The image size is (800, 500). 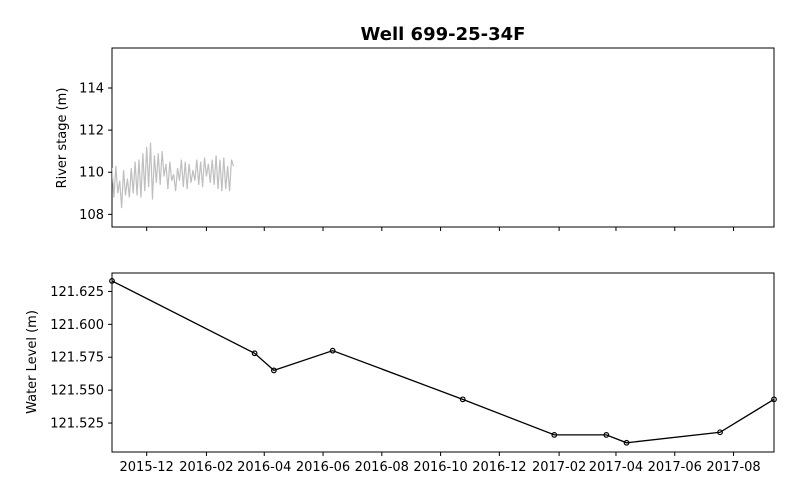 I want to click on river-stage-y-tick-label: 112, so click(x=91, y=131).